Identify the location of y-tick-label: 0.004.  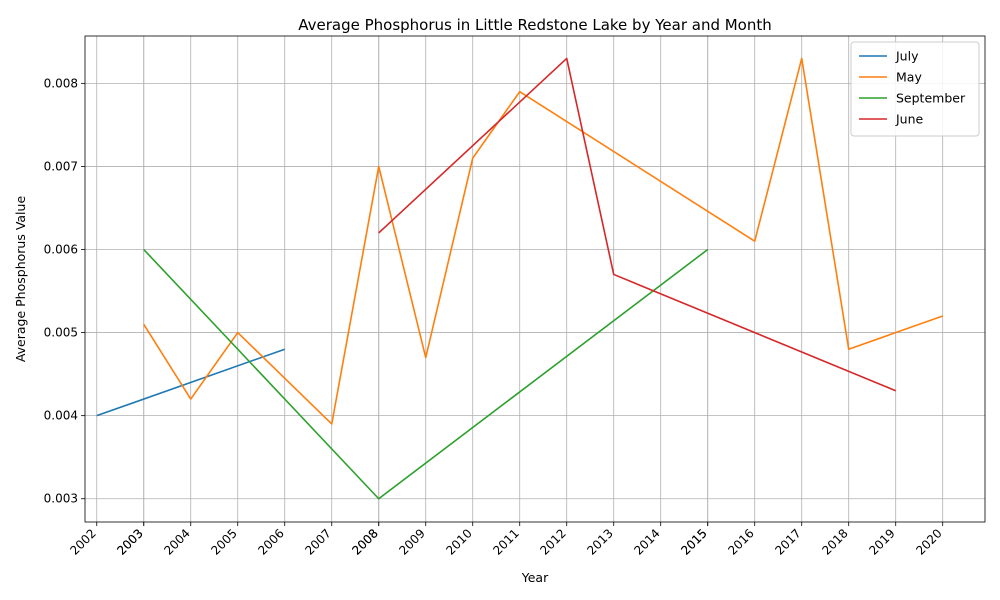
(61, 416).